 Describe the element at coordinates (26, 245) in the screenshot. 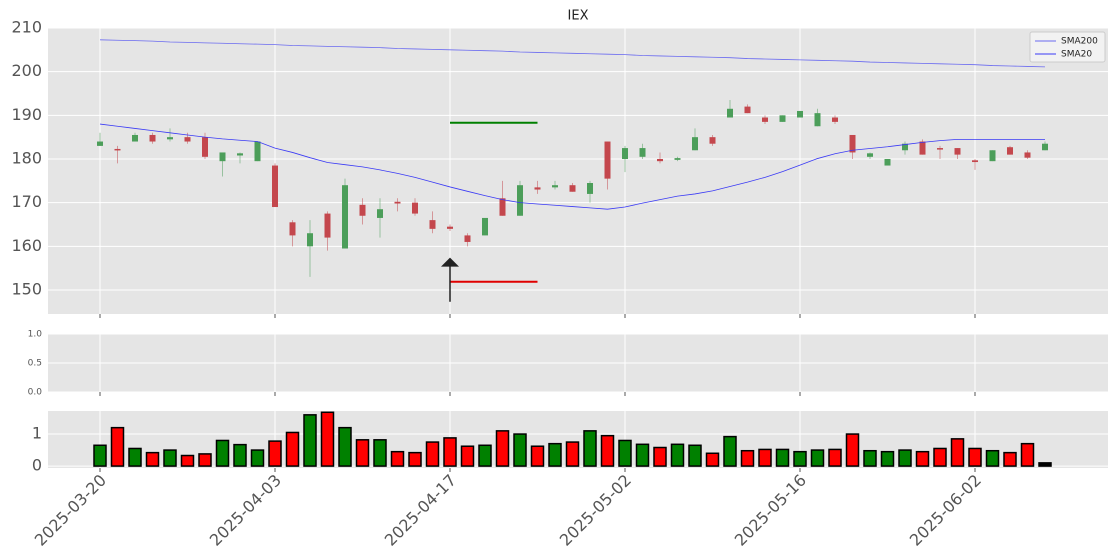

I see `y-tick-label: 160` at that location.